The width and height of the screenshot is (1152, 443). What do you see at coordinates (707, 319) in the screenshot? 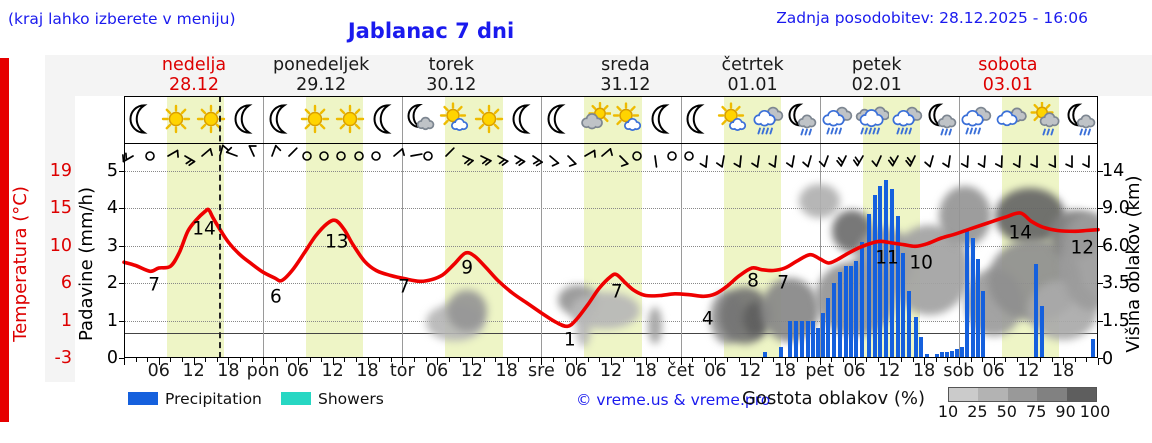
I see `temperature-value-label: 4` at bounding box center [707, 319].